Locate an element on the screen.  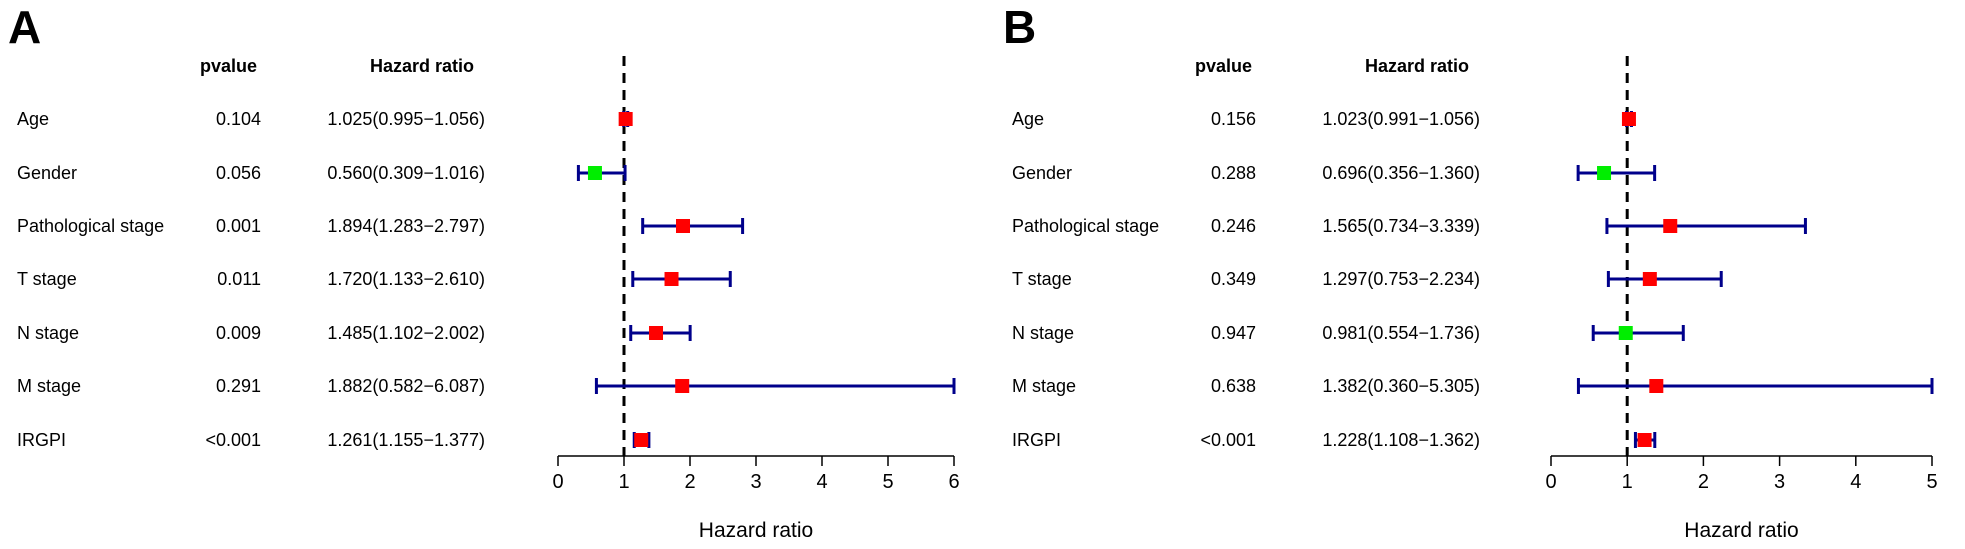
pvalue-text: 0.001 is located at coordinates (238, 226).